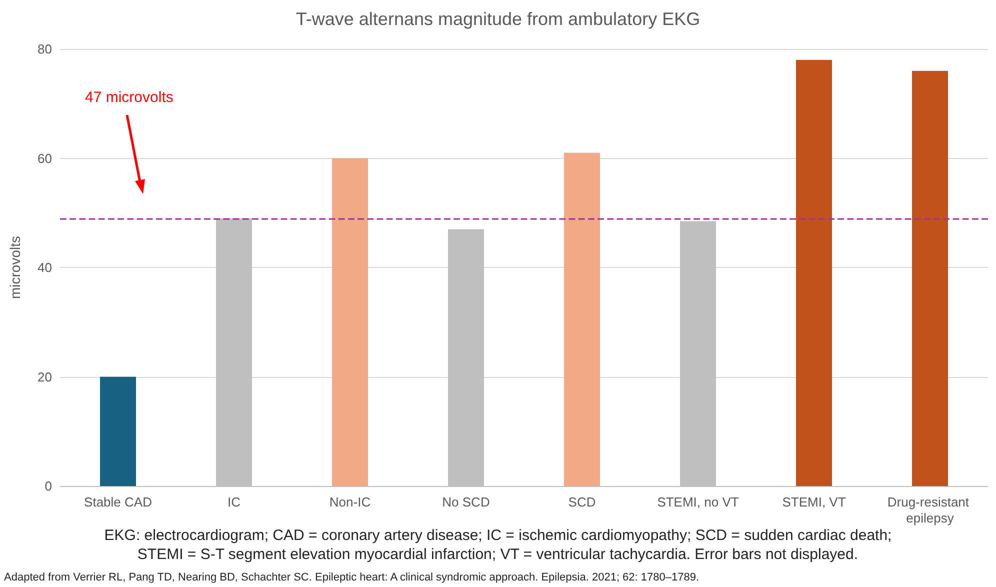 Image resolution: width=996 pixels, height=587 pixels. What do you see at coordinates (45, 267) in the screenshot?
I see `y-tick-label: 40` at bounding box center [45, 267].